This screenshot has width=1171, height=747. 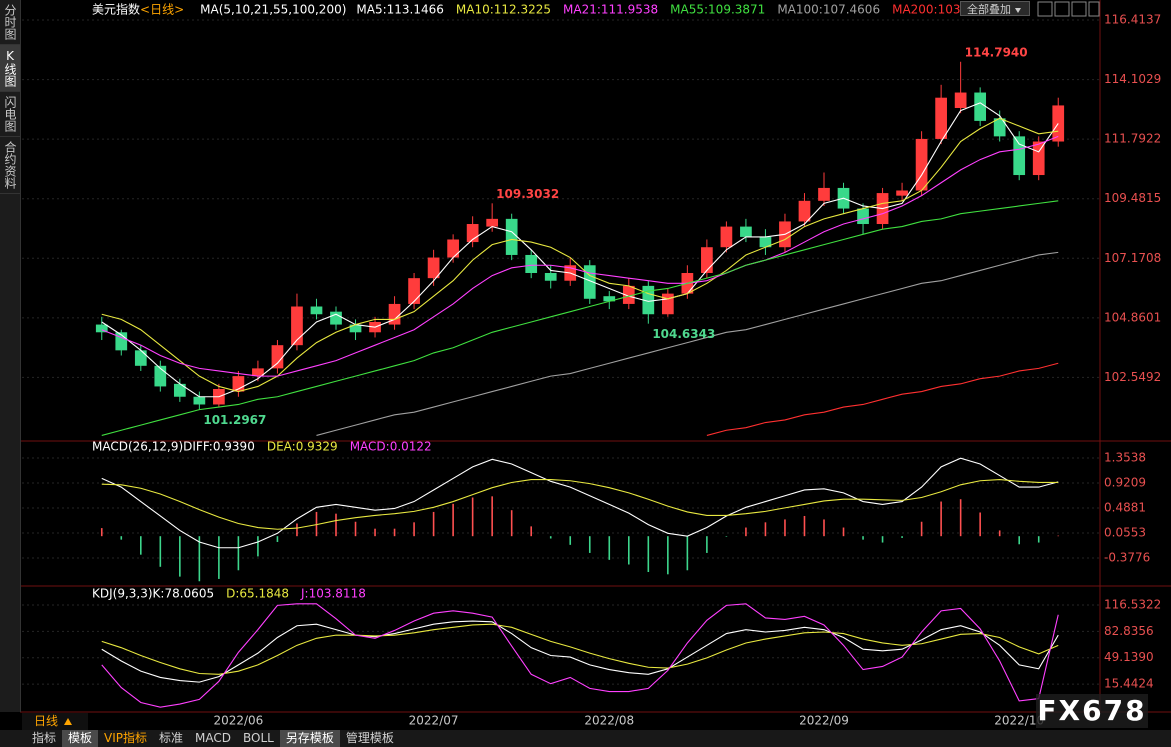 What do you see at coordinates (171, 738) in the screenshot?
I see `footer-tab: 标准` at bounding box center [171, 738].